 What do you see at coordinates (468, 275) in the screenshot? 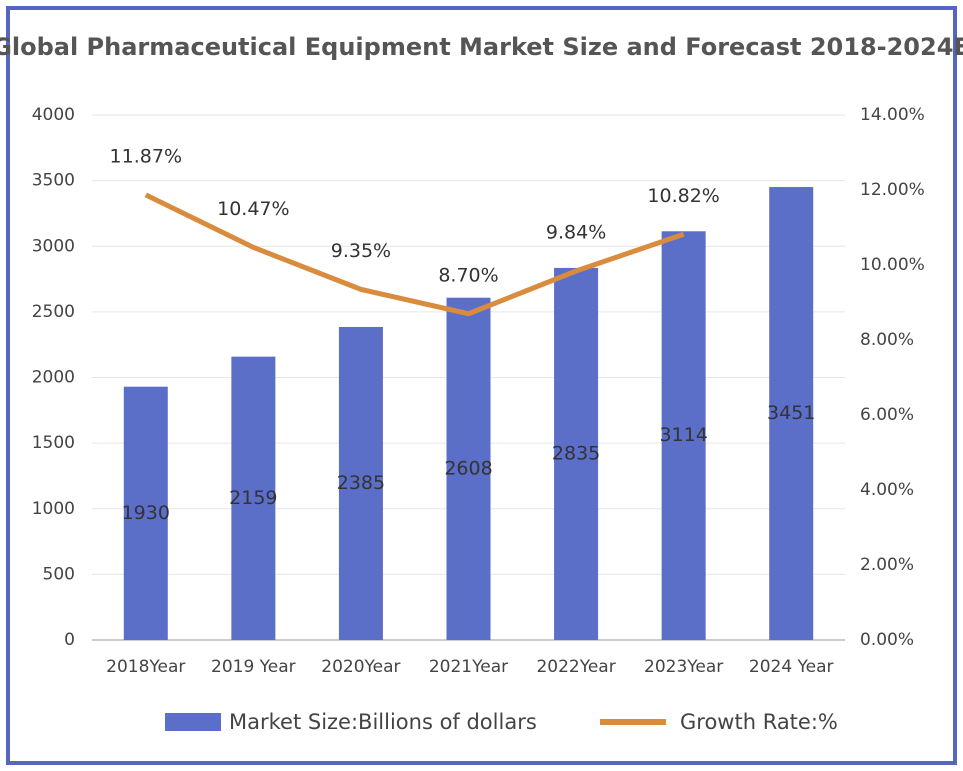
I see `data-label: 8.70%` at bounding box center [468, 275].